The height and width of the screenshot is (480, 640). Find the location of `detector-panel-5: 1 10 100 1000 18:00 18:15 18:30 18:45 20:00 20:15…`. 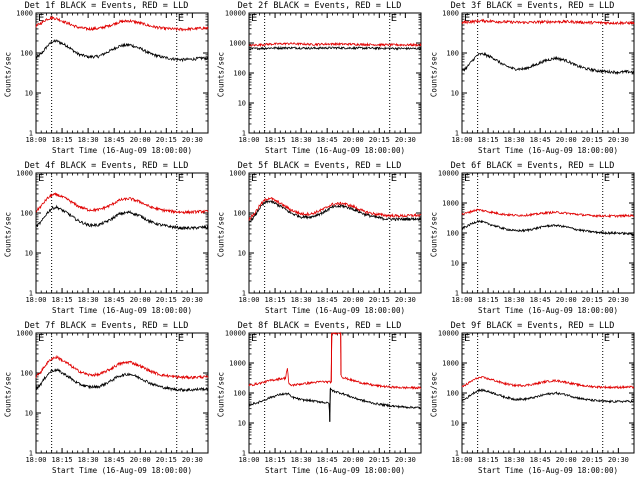

detector-panel-5: 1 10 100 1000 18:00 18:15 18:30 18:45 20:00 20:15… is located at coordinates (319, 240).